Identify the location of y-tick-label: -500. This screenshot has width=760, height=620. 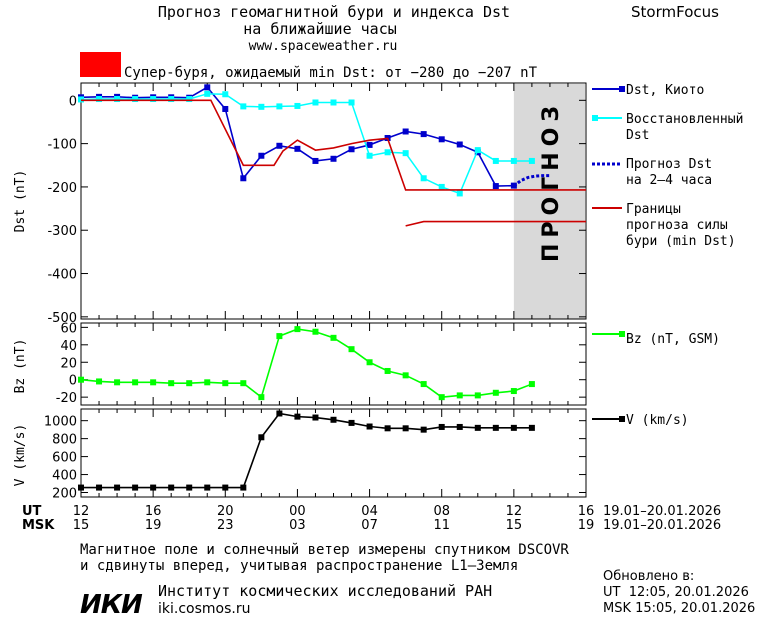
(62, 318).